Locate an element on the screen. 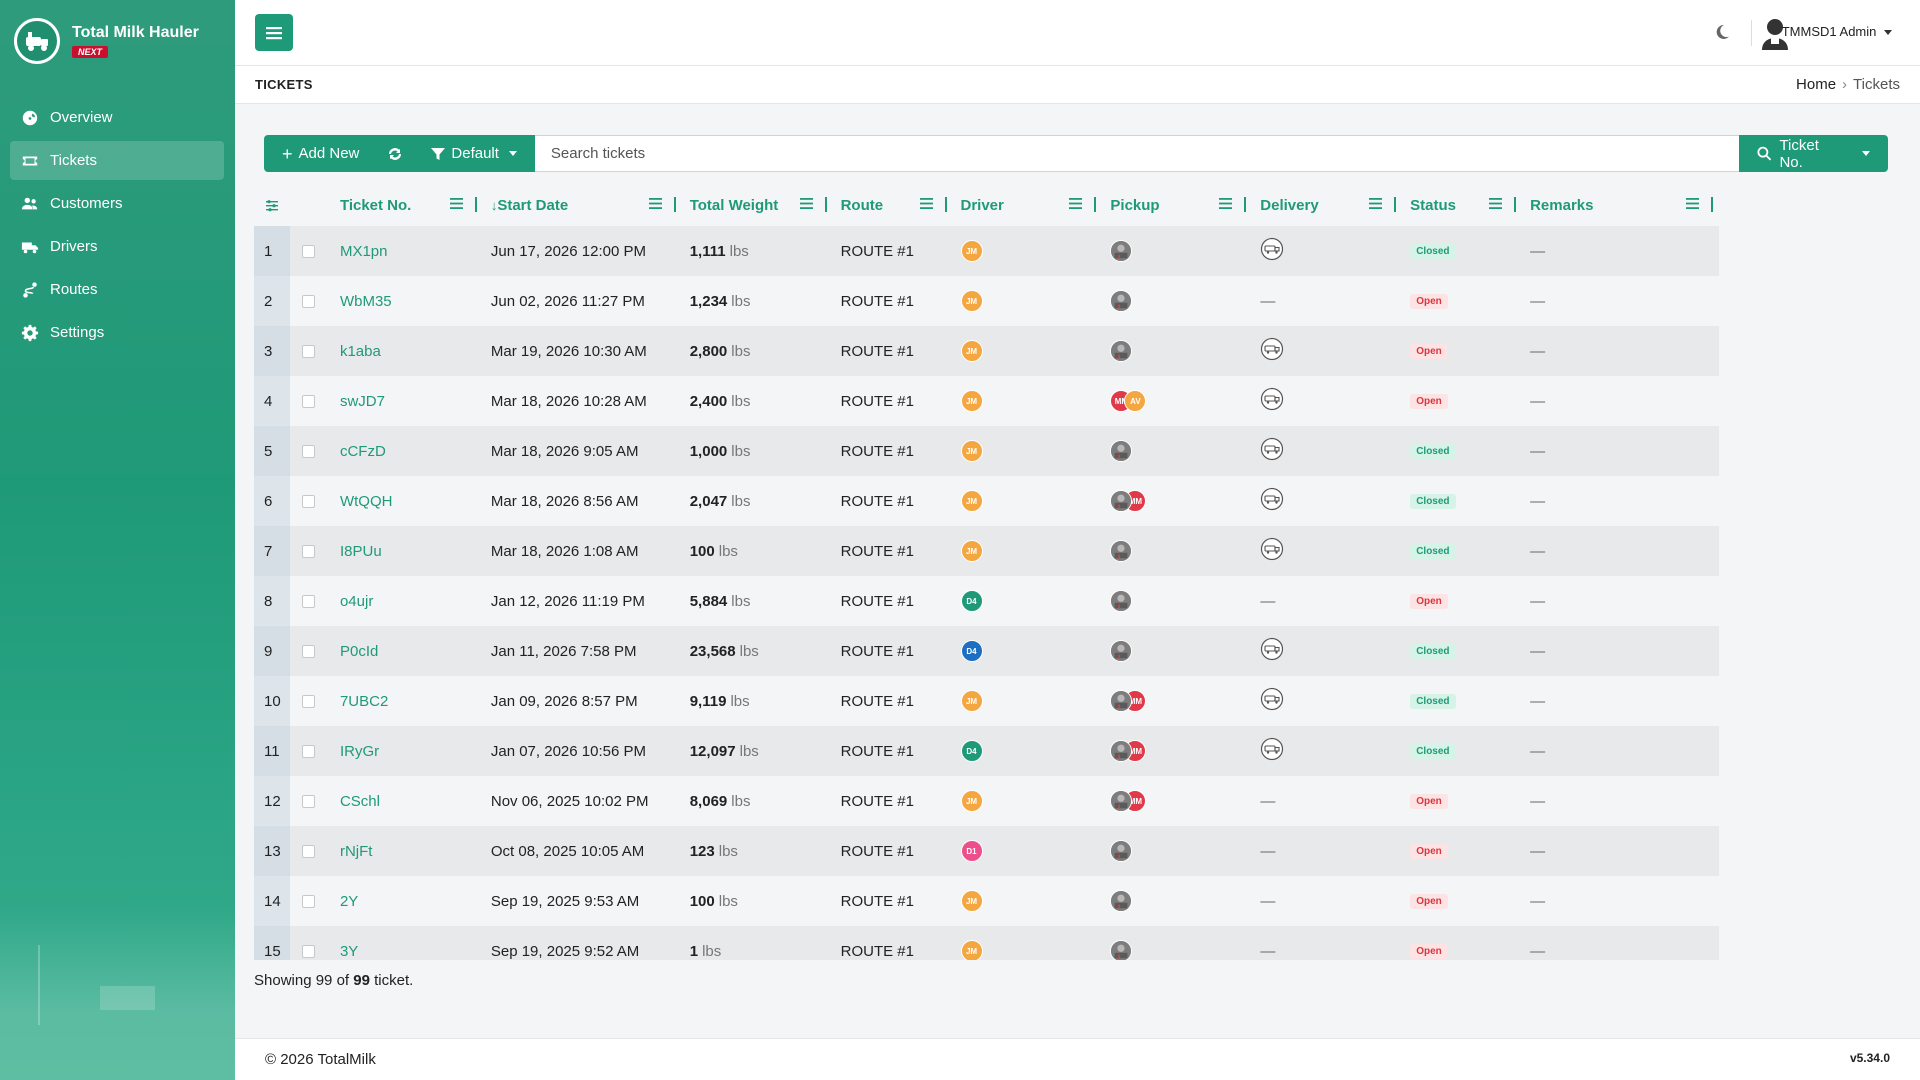 The image size is (1920, 1080). ticket-link: MX1pn is located at coordinates (363, 251).